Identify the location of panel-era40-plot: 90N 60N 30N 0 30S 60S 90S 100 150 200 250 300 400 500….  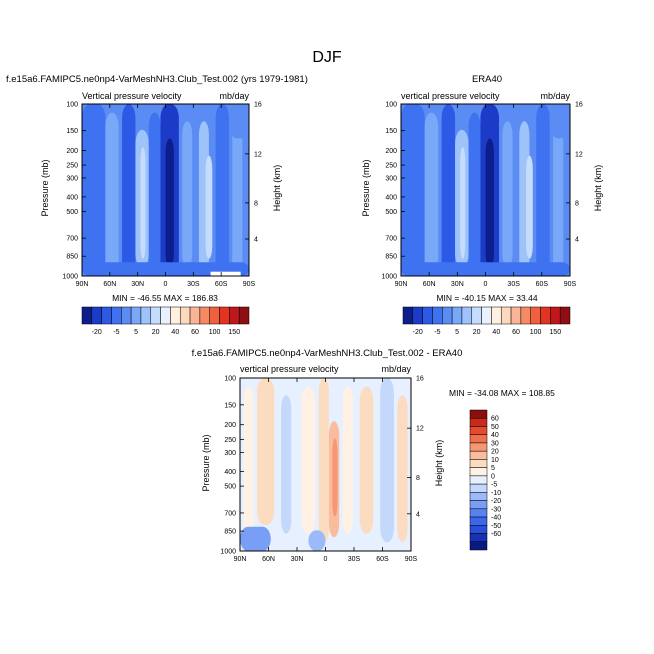
(481, 195).